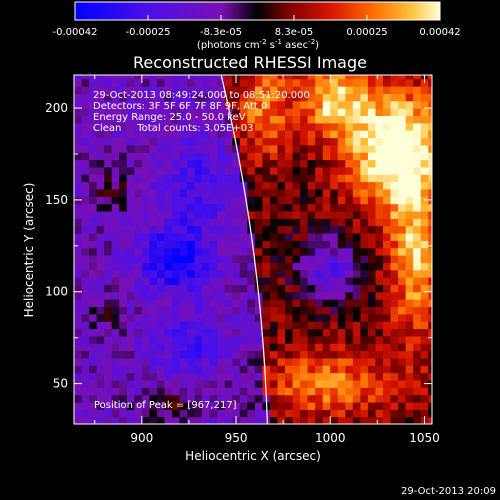 The image size is (500, 500). Describe the element at coordinates (257, 11) in the screenshot. I see `colorbar-gradient` at that location.